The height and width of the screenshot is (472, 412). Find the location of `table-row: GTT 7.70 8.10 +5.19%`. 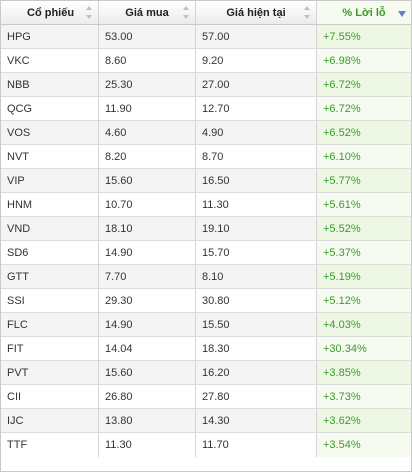

table-row: GTT 7.70 8.10 +5.19% is located at coordinates (206, 277).